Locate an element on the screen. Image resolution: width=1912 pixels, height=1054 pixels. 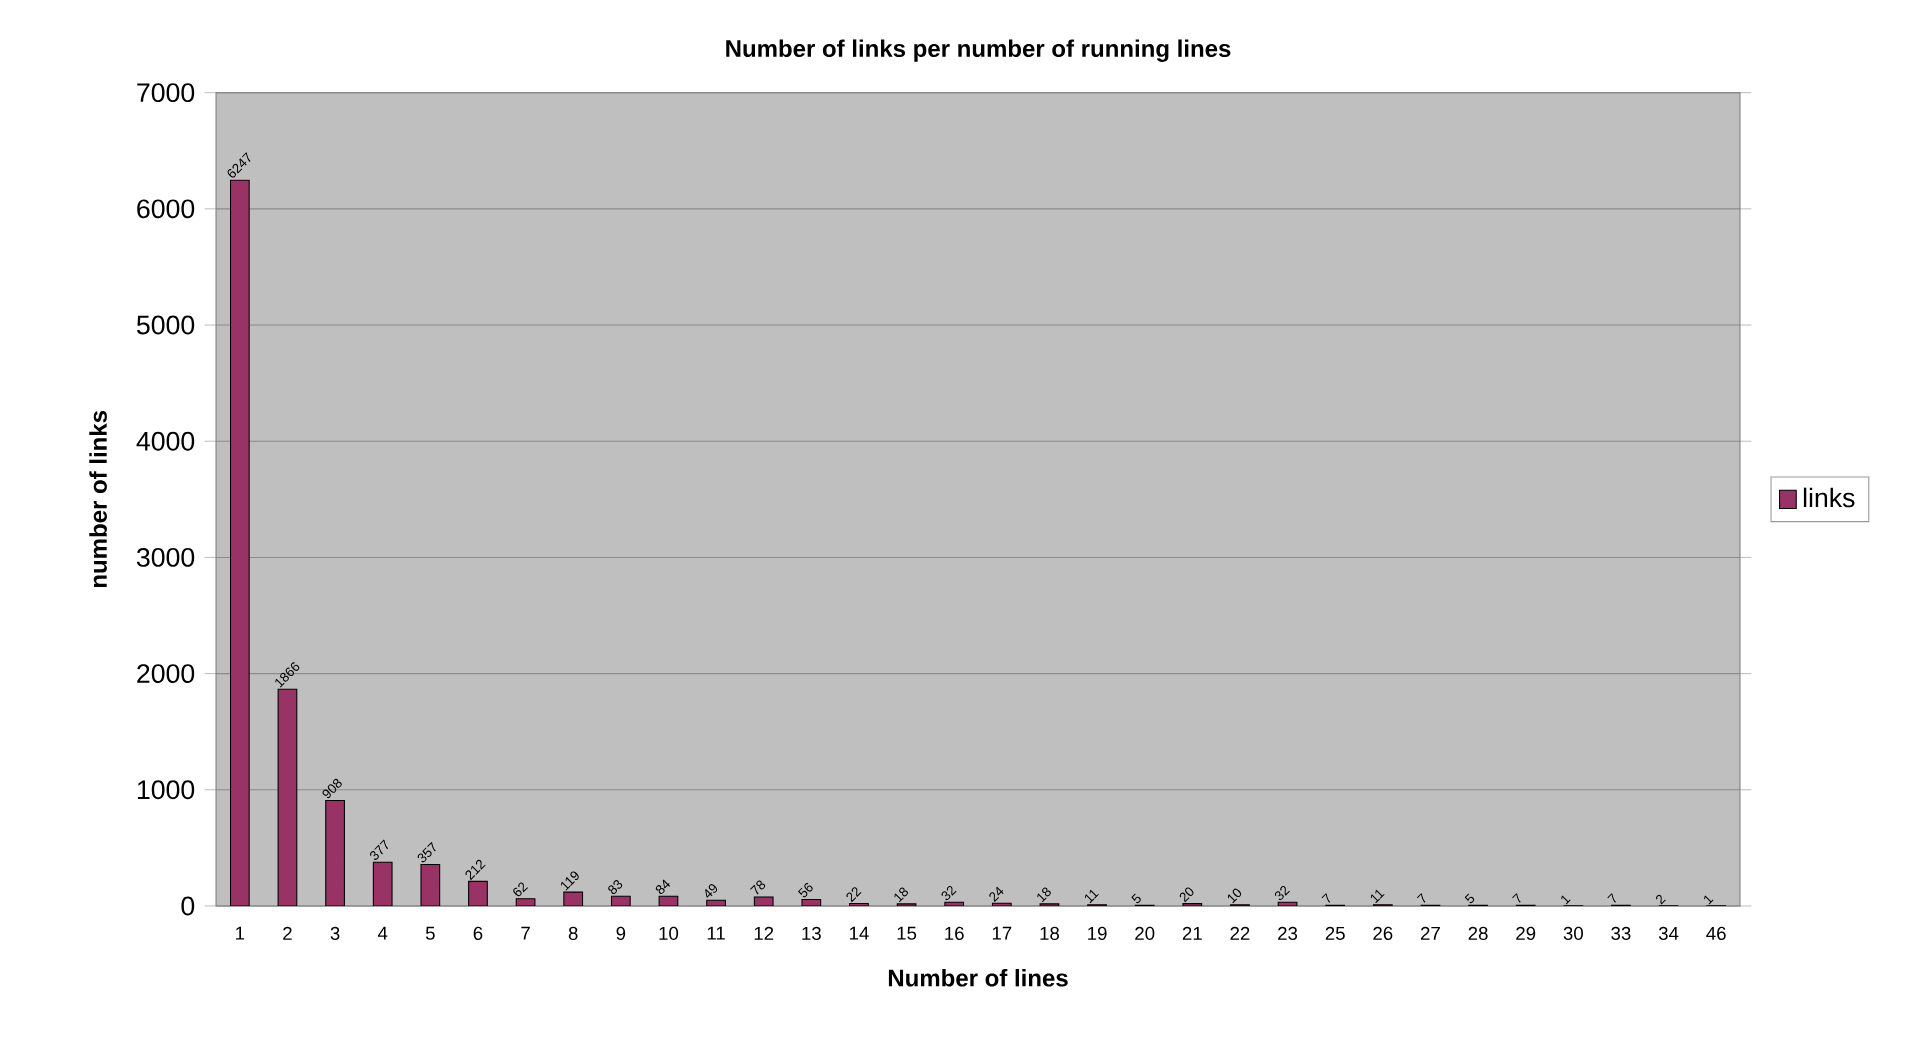
chart-title: Number of links per number of running lines is located at coordinates (978, 50).